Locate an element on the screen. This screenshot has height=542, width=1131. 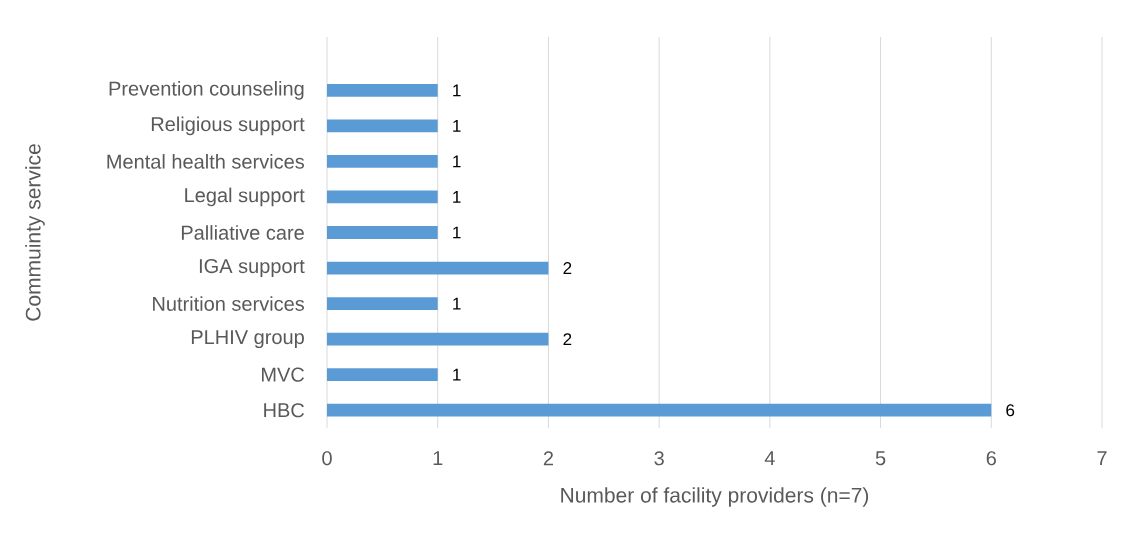
y-tick-label: Nutrition services is located at coordinates (229, 303).